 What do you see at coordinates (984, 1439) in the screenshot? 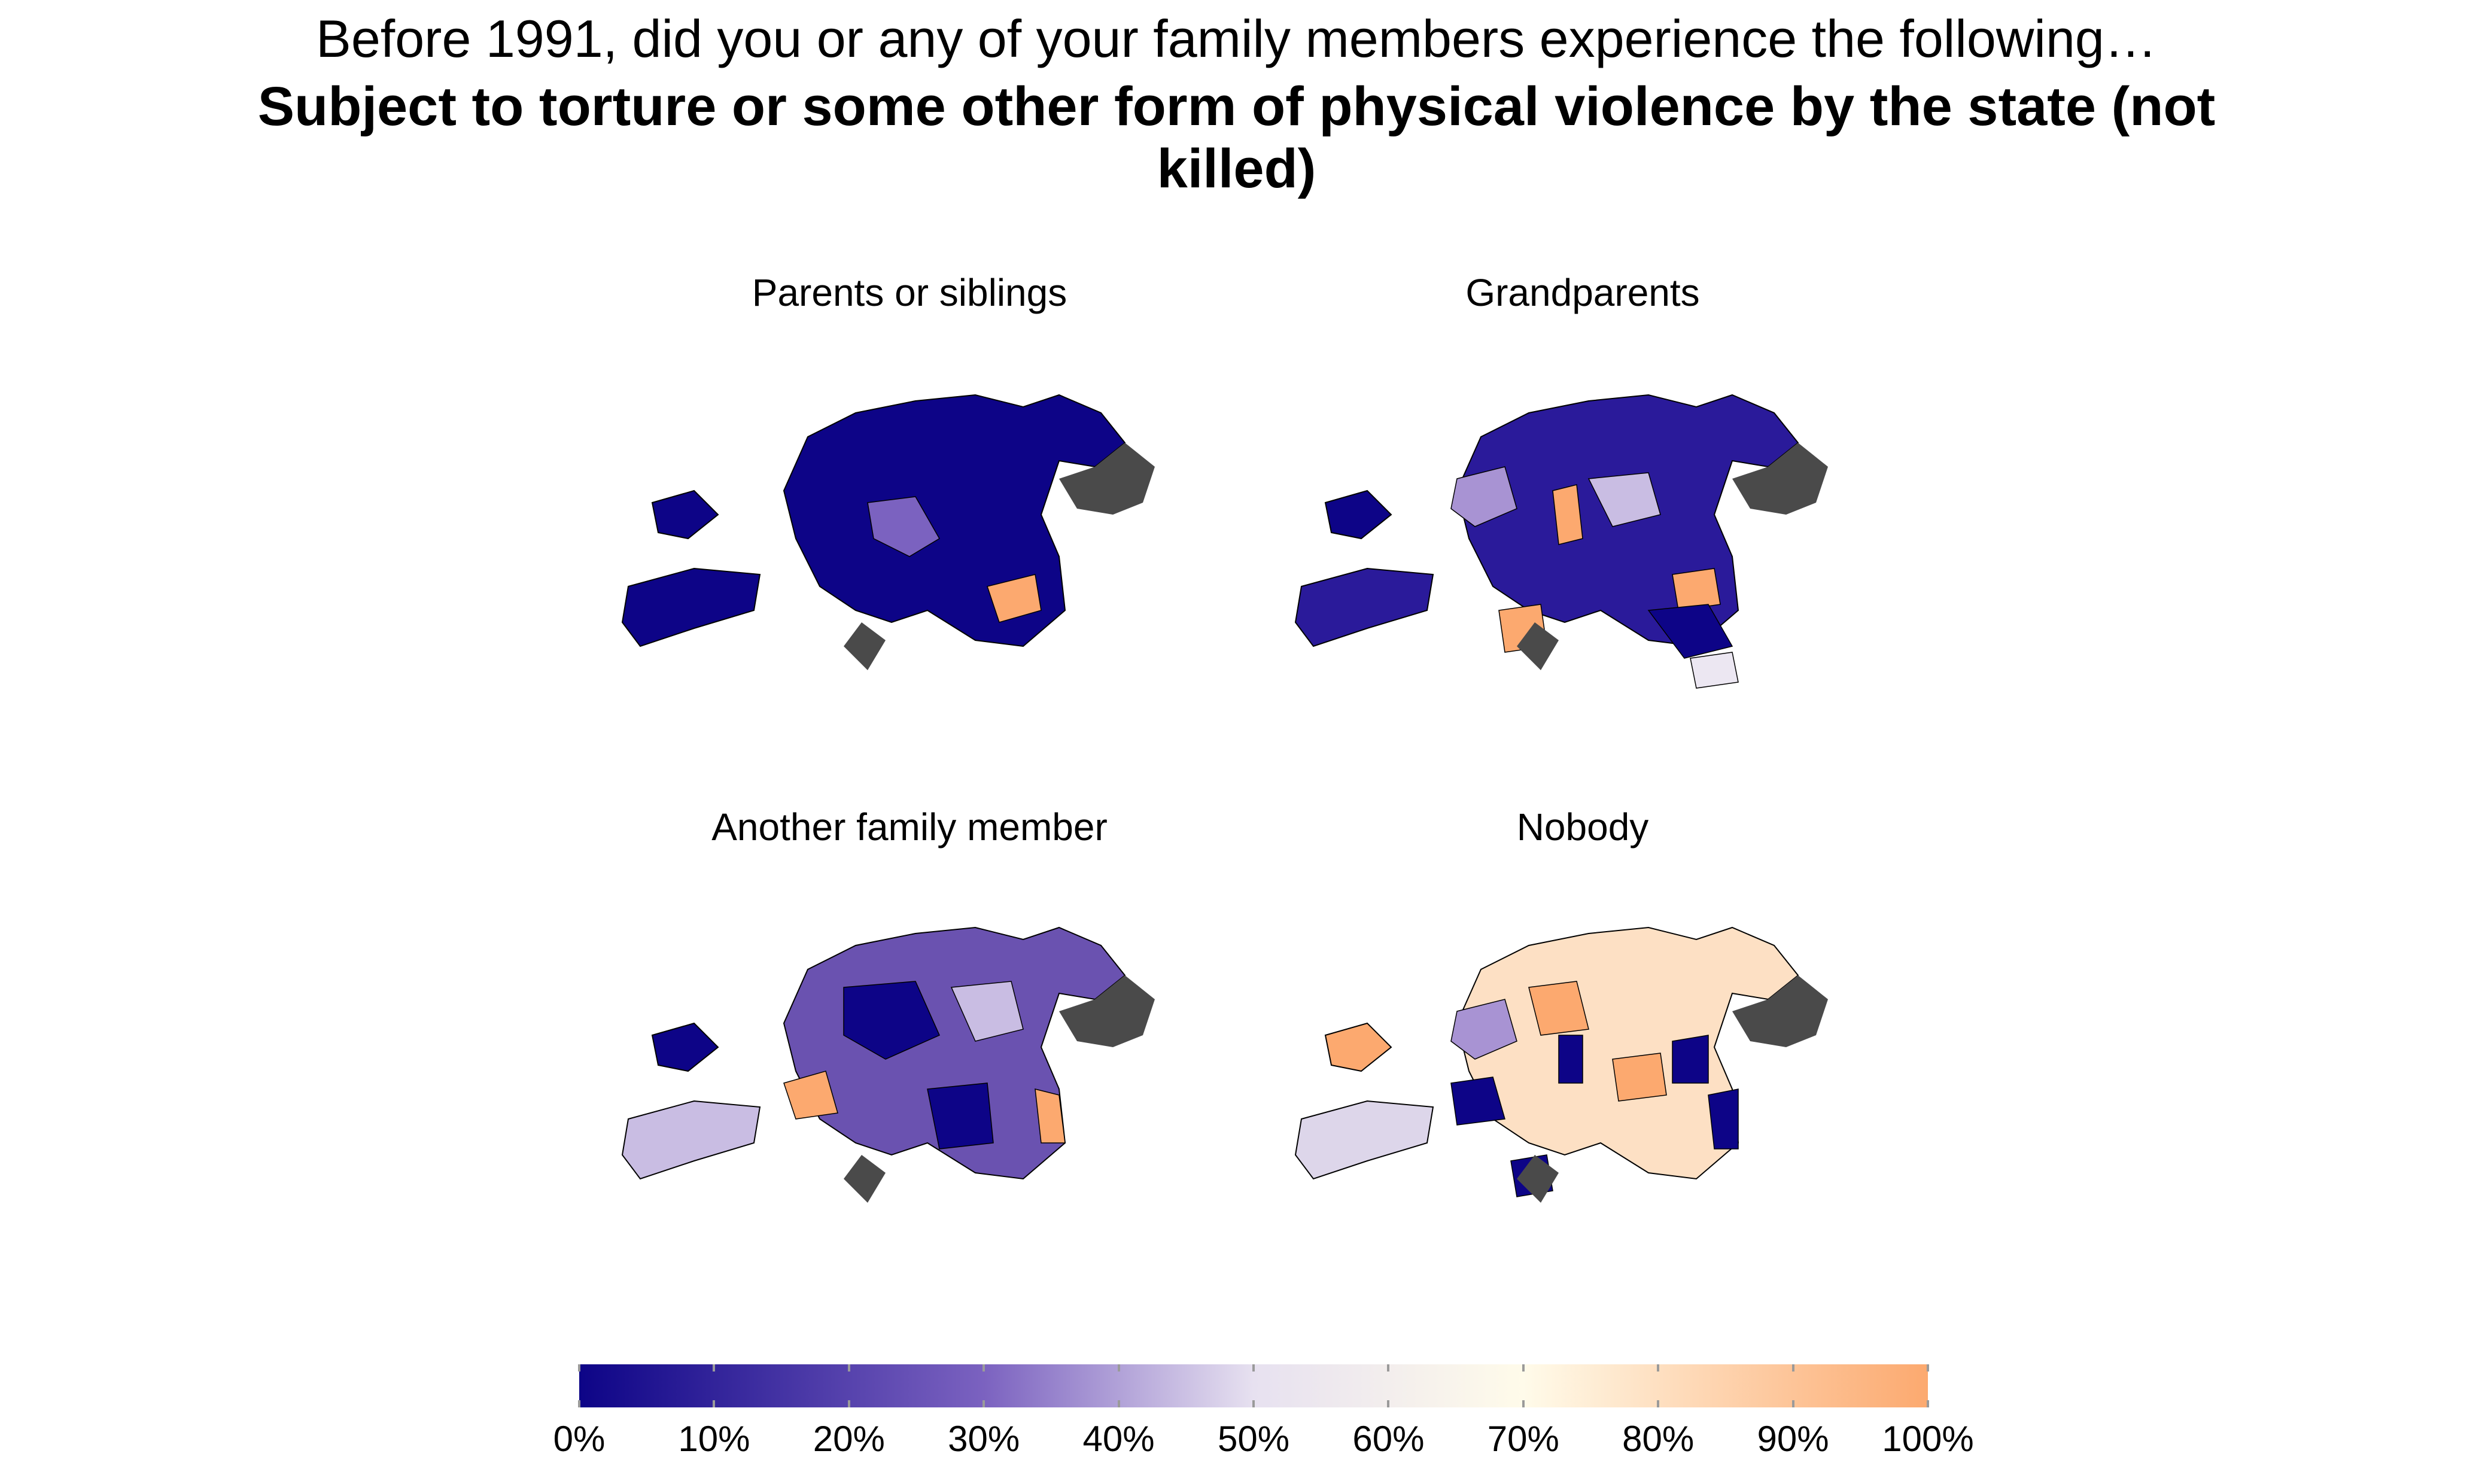
I see `legend-tick-label: 30%` at bounding box center [984, 1439].